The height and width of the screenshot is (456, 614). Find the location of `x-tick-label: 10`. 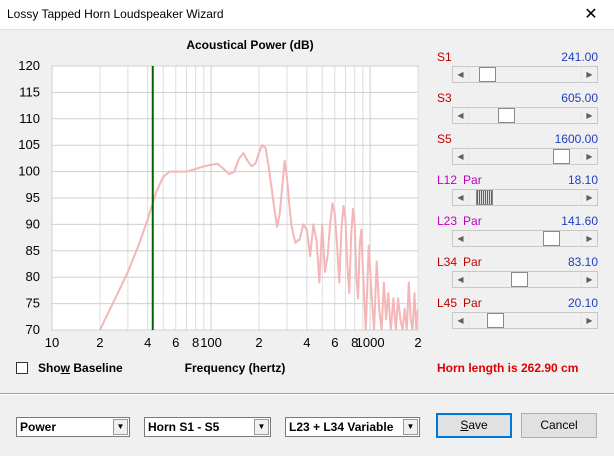

x-tick-label: 10 is located at coordinates (52, 342).